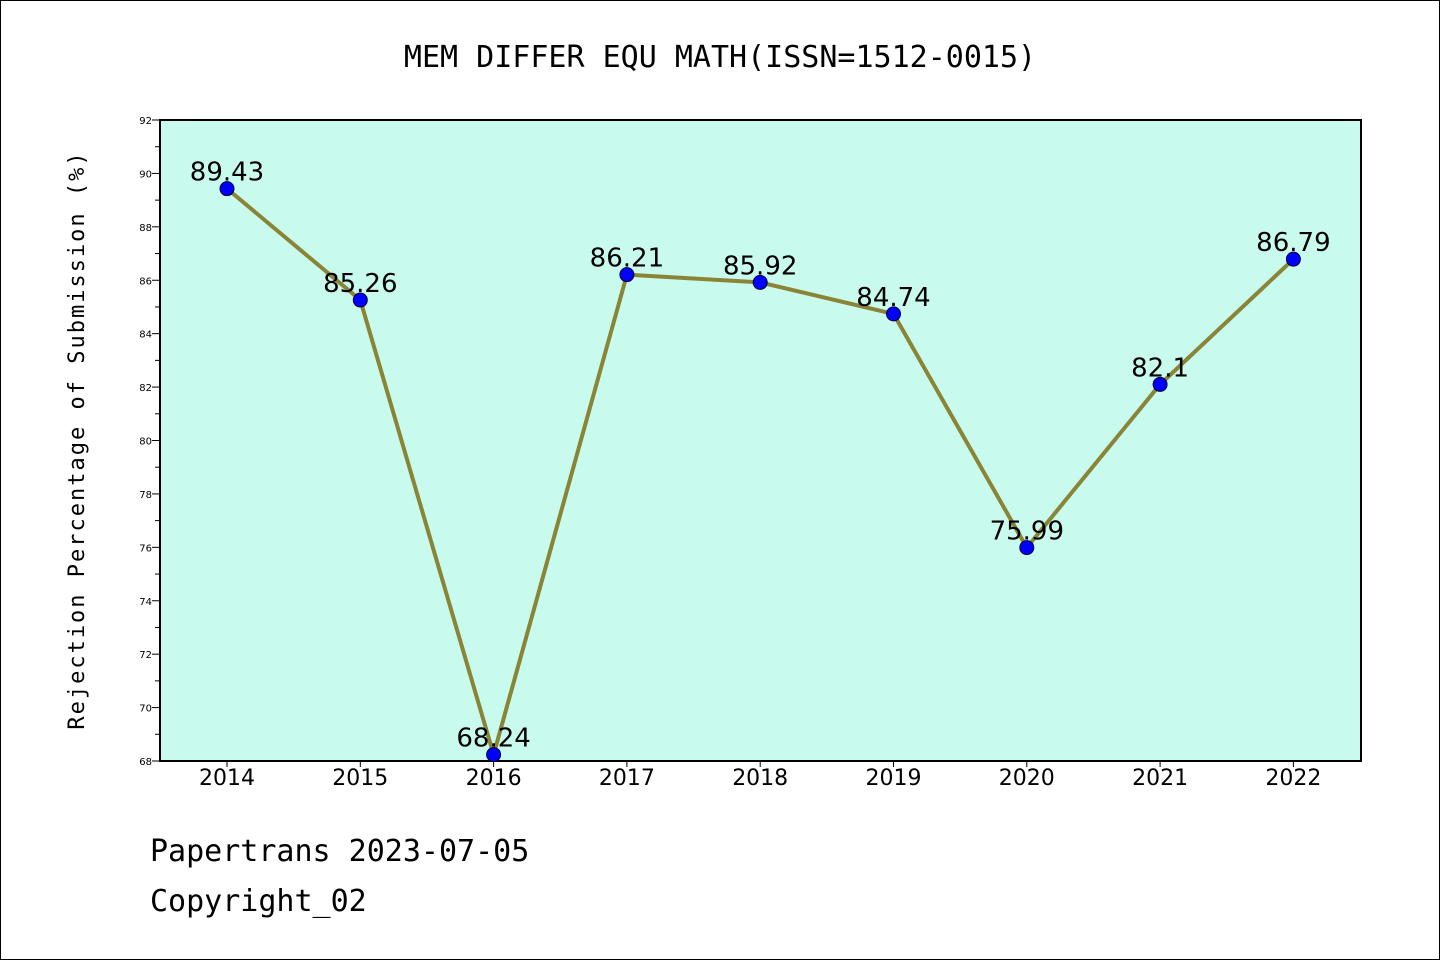 The width and height of the screenshot is (1440, 960). I want to click on x-tick-label: 2018, so click(760, 778).